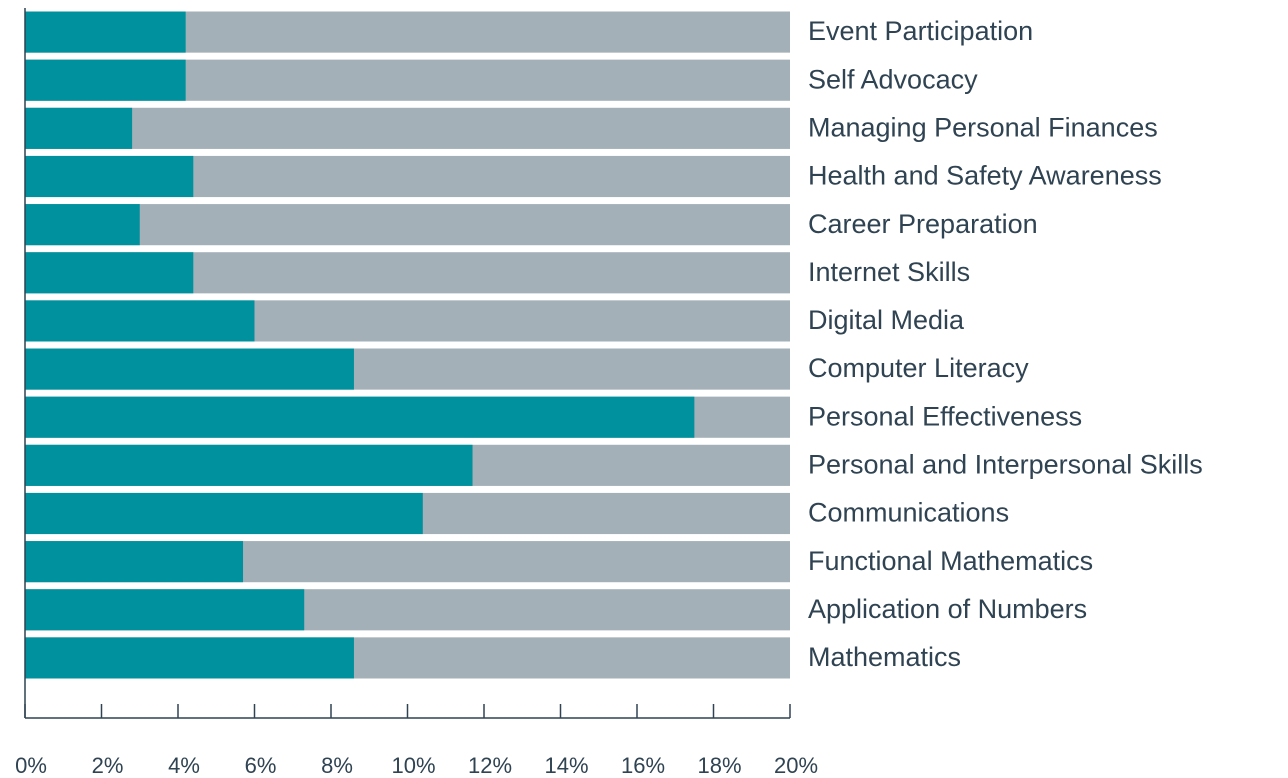 This screenshot has height=778, width=1288. What do you see at coordinates (108, 765) in the screenshot?
I see `x-tick-label: 2%` at bounding box center [108, 765].